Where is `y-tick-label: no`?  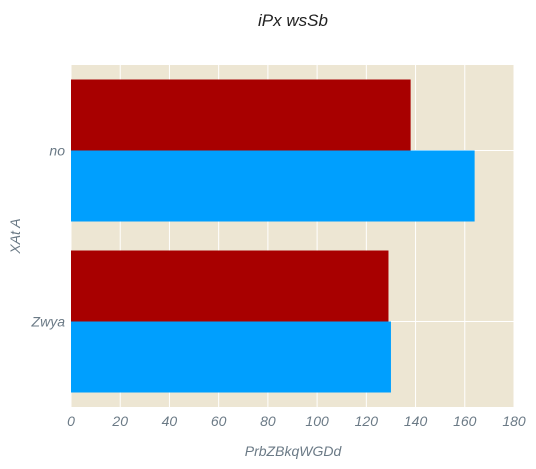
y-tick-label: no is located at coordinates (57, 151).